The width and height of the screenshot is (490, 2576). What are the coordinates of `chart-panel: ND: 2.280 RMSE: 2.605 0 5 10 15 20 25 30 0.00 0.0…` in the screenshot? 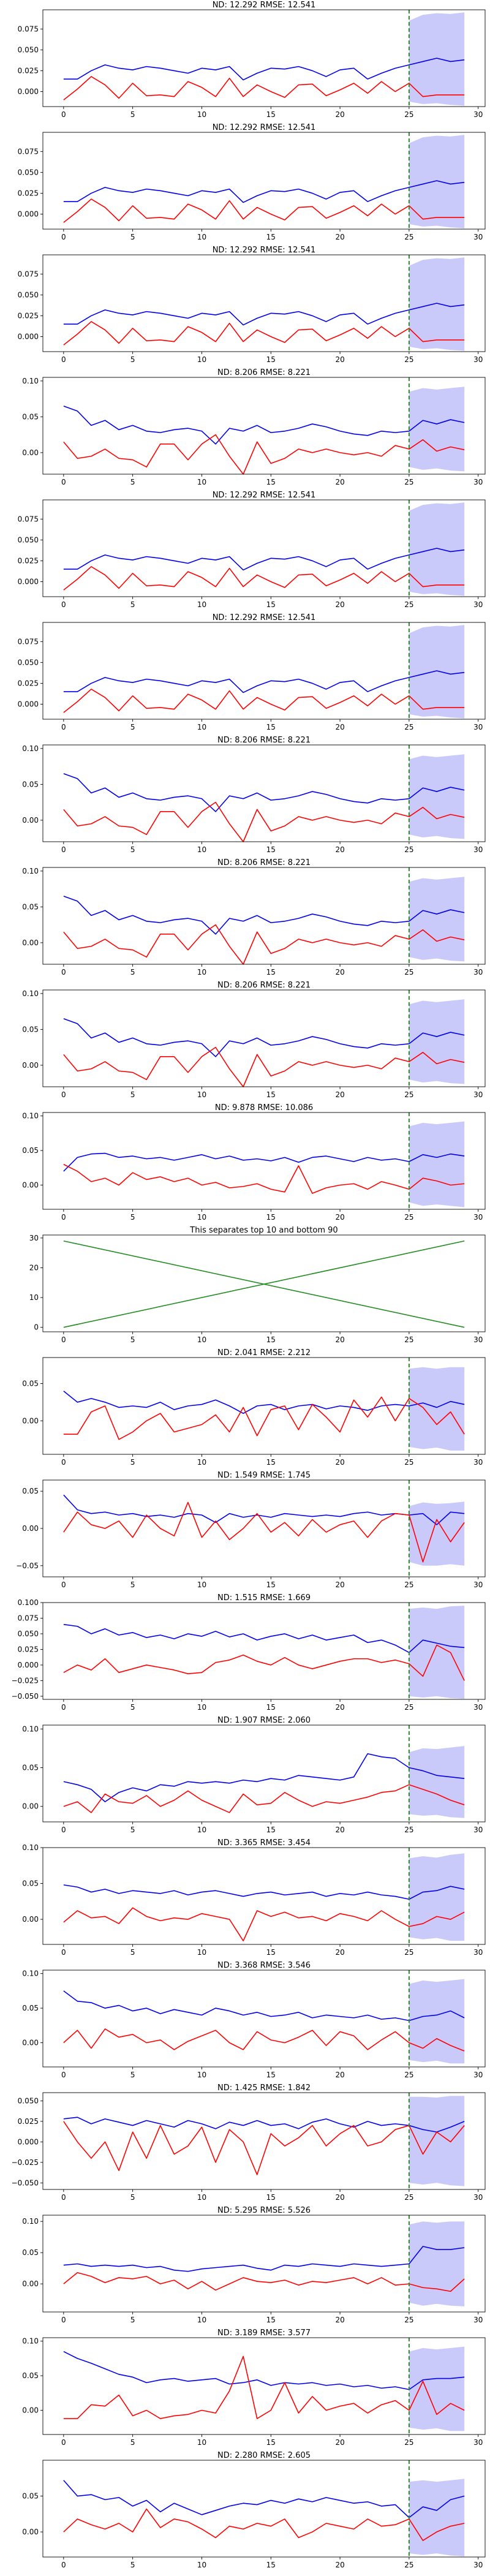 It's located at (254, 2510).